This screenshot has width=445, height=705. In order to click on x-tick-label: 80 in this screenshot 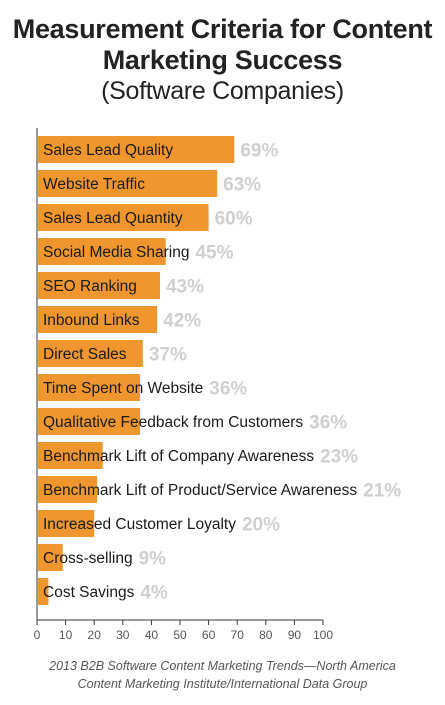, I will do `click(266, 635)`.